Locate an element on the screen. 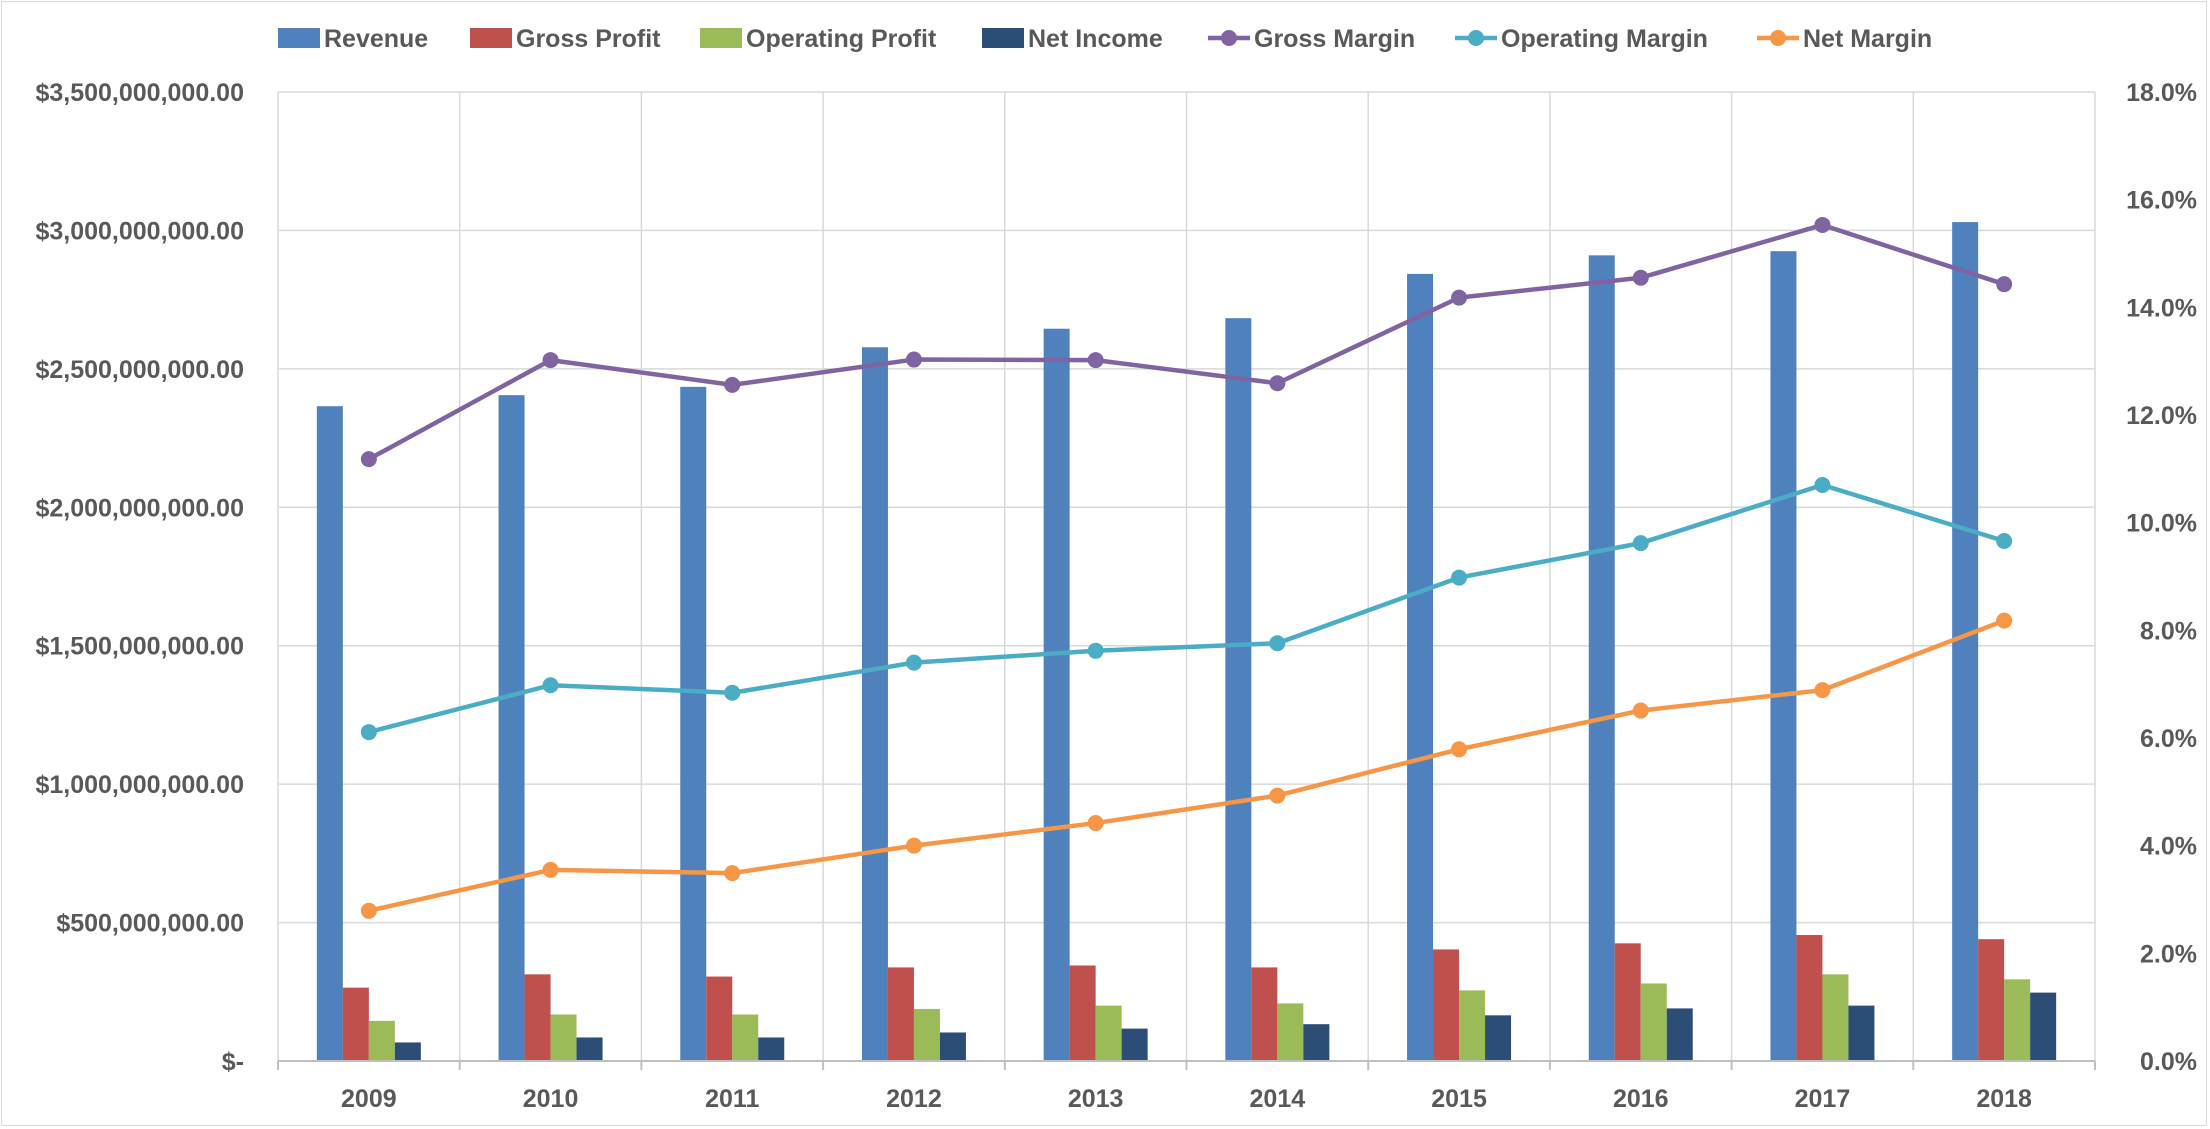  point-operating-margin-2018 is located at coordinates (2004, 540).